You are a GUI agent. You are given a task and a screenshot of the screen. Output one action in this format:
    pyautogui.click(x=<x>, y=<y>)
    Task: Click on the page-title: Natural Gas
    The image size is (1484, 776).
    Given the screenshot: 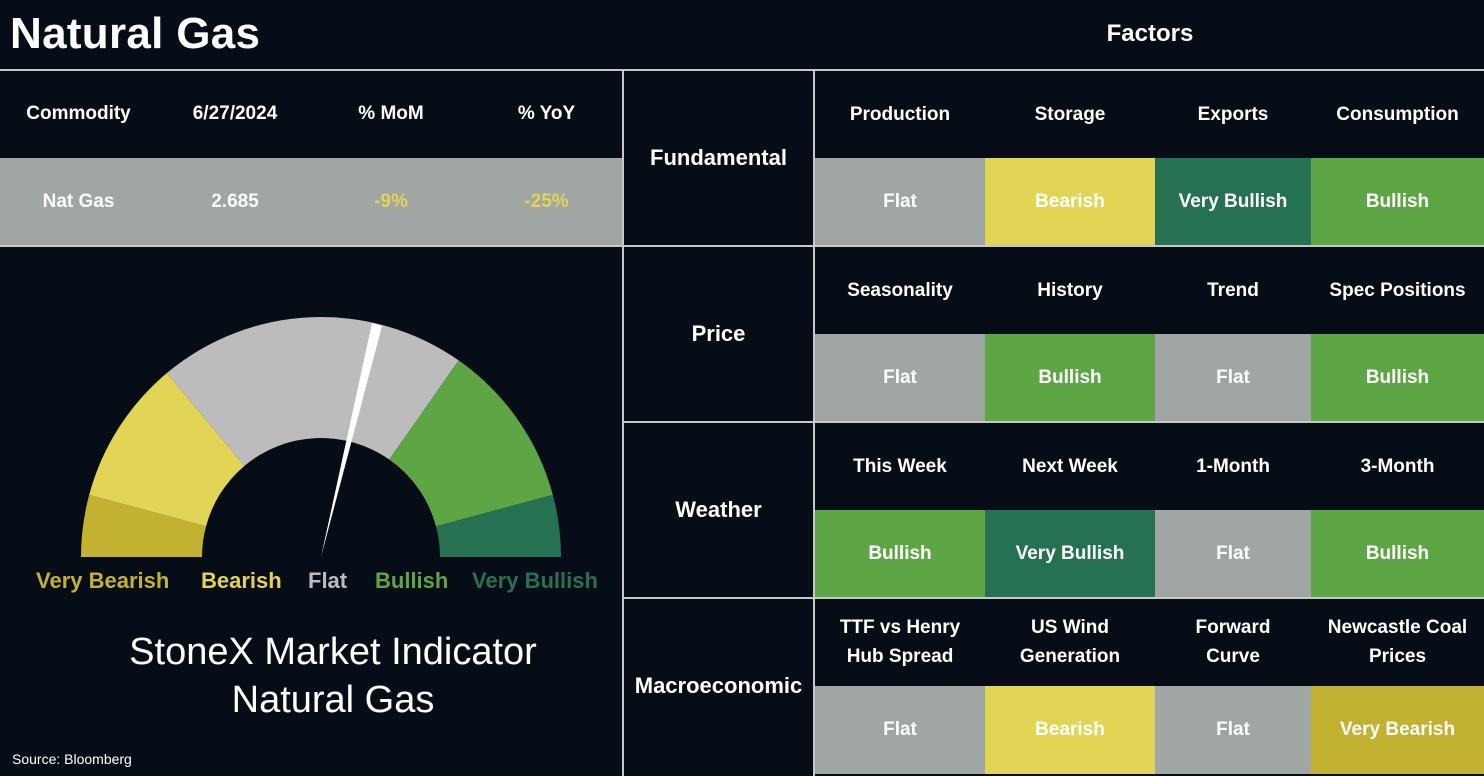 What is the action you would take?
    pyautogui.click(x=135, y=33)
    